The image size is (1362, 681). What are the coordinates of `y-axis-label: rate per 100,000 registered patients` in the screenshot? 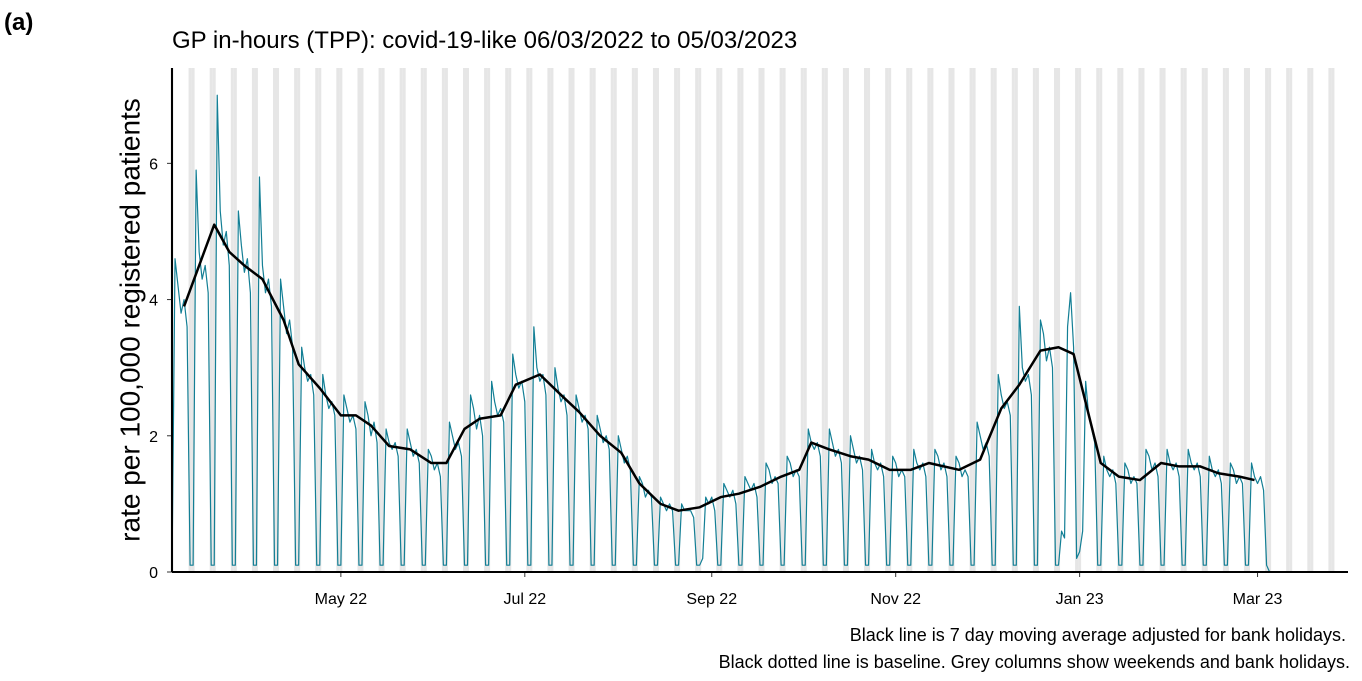 It's located at (129, 320).